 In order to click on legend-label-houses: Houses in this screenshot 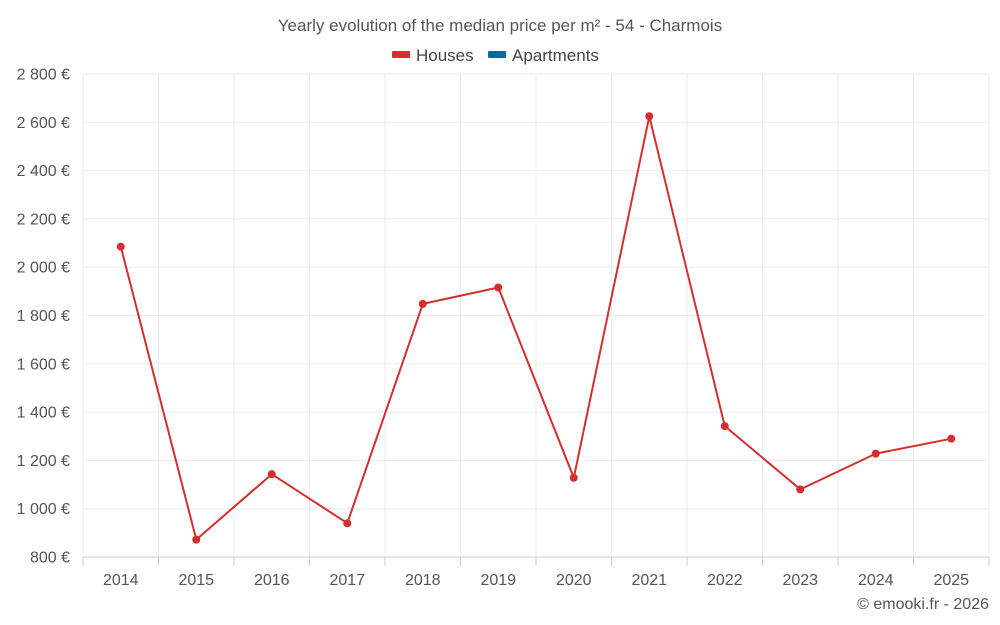, I will do `click(445, 55)`.